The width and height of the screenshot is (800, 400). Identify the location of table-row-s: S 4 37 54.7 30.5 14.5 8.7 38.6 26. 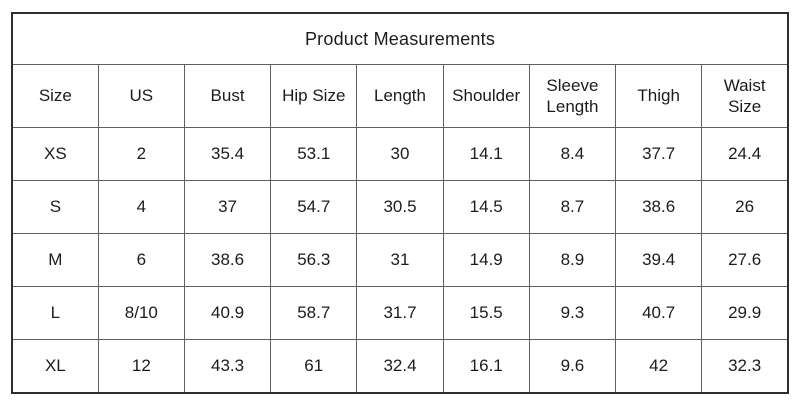
(400, 207).